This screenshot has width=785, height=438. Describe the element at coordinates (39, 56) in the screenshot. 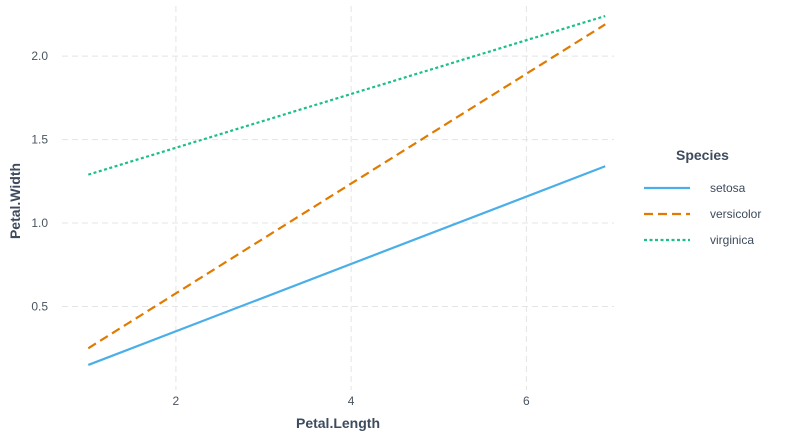

I see `y-tick-label: 2.0` at that location.